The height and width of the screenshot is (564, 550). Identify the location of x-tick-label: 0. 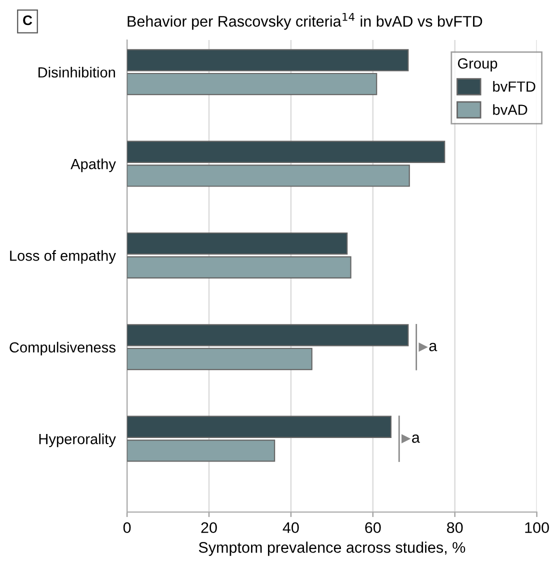
(127, 528).